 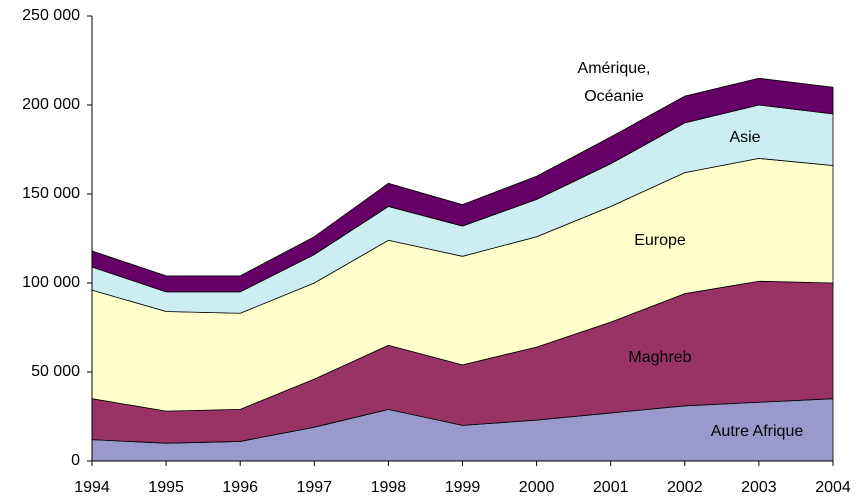 I want to click on series-label: Maghreb, so click(x=660, y=357).